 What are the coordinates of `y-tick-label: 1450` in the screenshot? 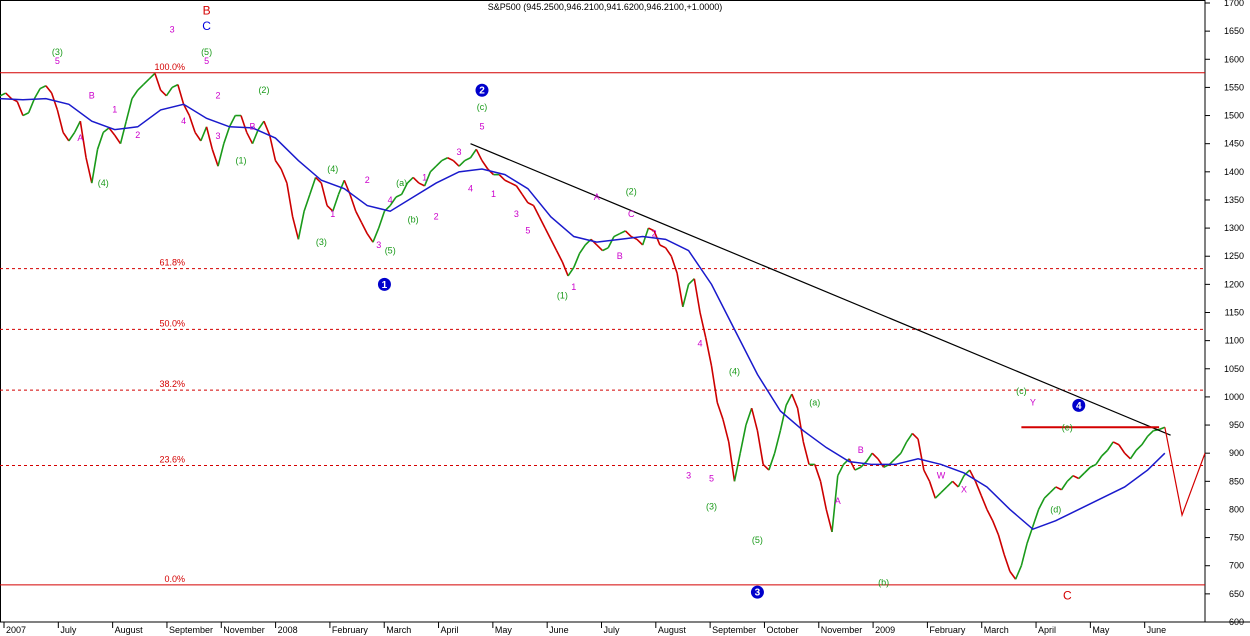 It's located at (1234, 144).